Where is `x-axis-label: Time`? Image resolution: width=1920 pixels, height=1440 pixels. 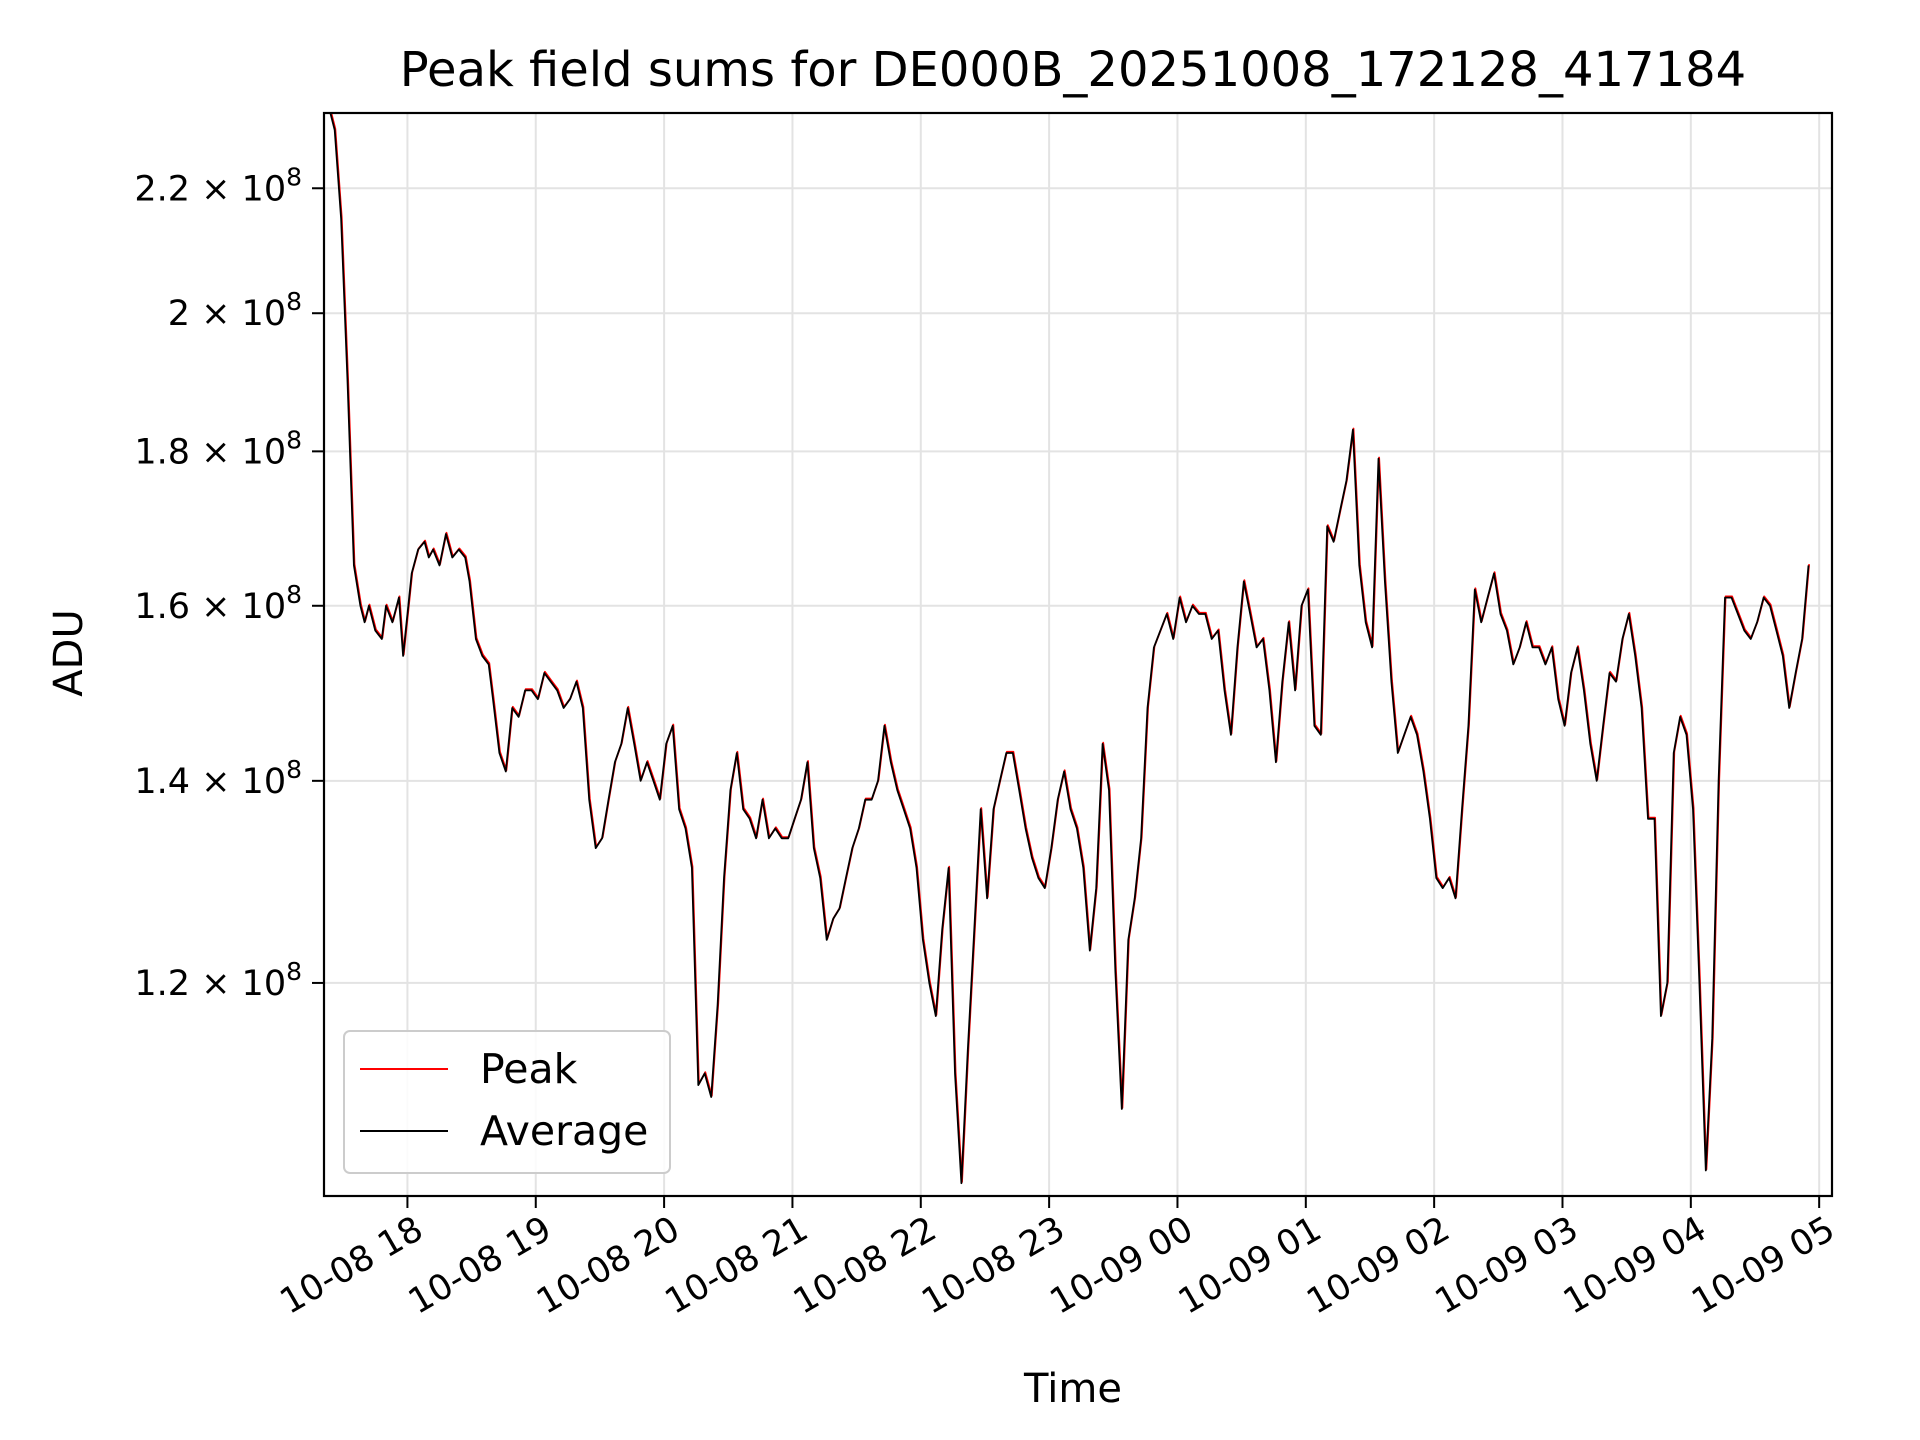 x-axis-label: Time is located at coordinates (1072, 1389).